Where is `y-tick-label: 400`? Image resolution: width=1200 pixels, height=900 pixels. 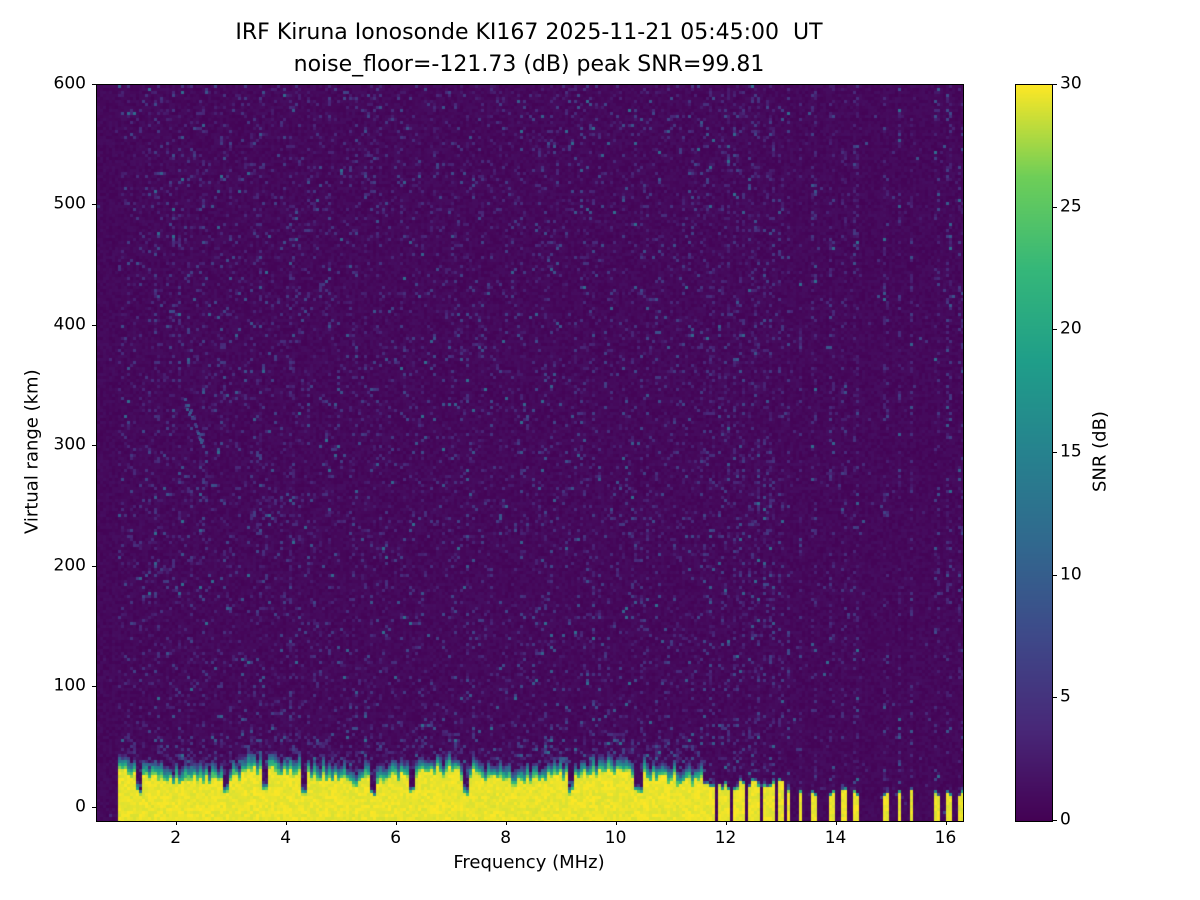 y-tick-label: 400 is located at coordinates (69, 324).